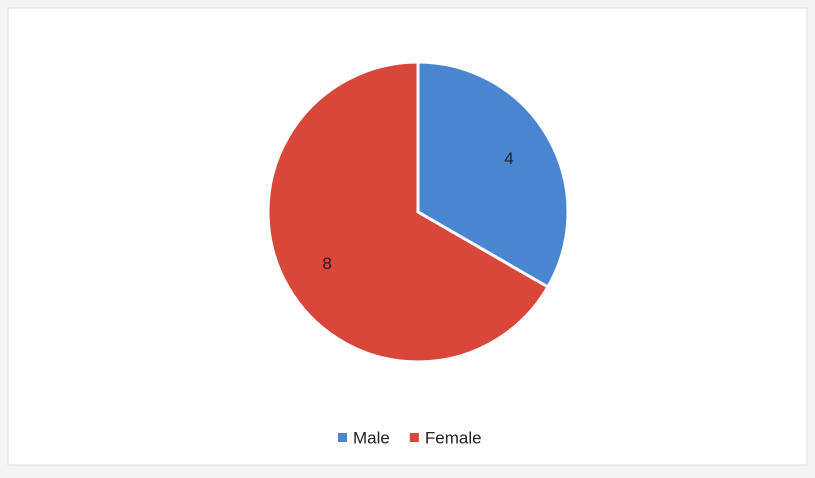 This screenshot has height=478, width=815. What do you see at coordinates (508, 158) in the screenshot?
I see `data-label: 4` at bounding box center [508, 158].